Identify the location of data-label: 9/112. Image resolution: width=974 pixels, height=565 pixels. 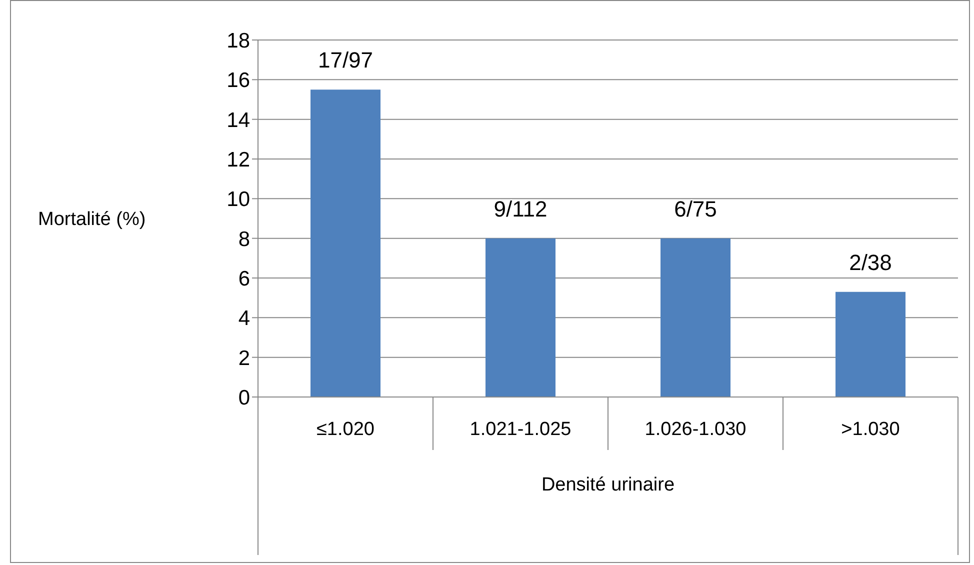
(521, 209).